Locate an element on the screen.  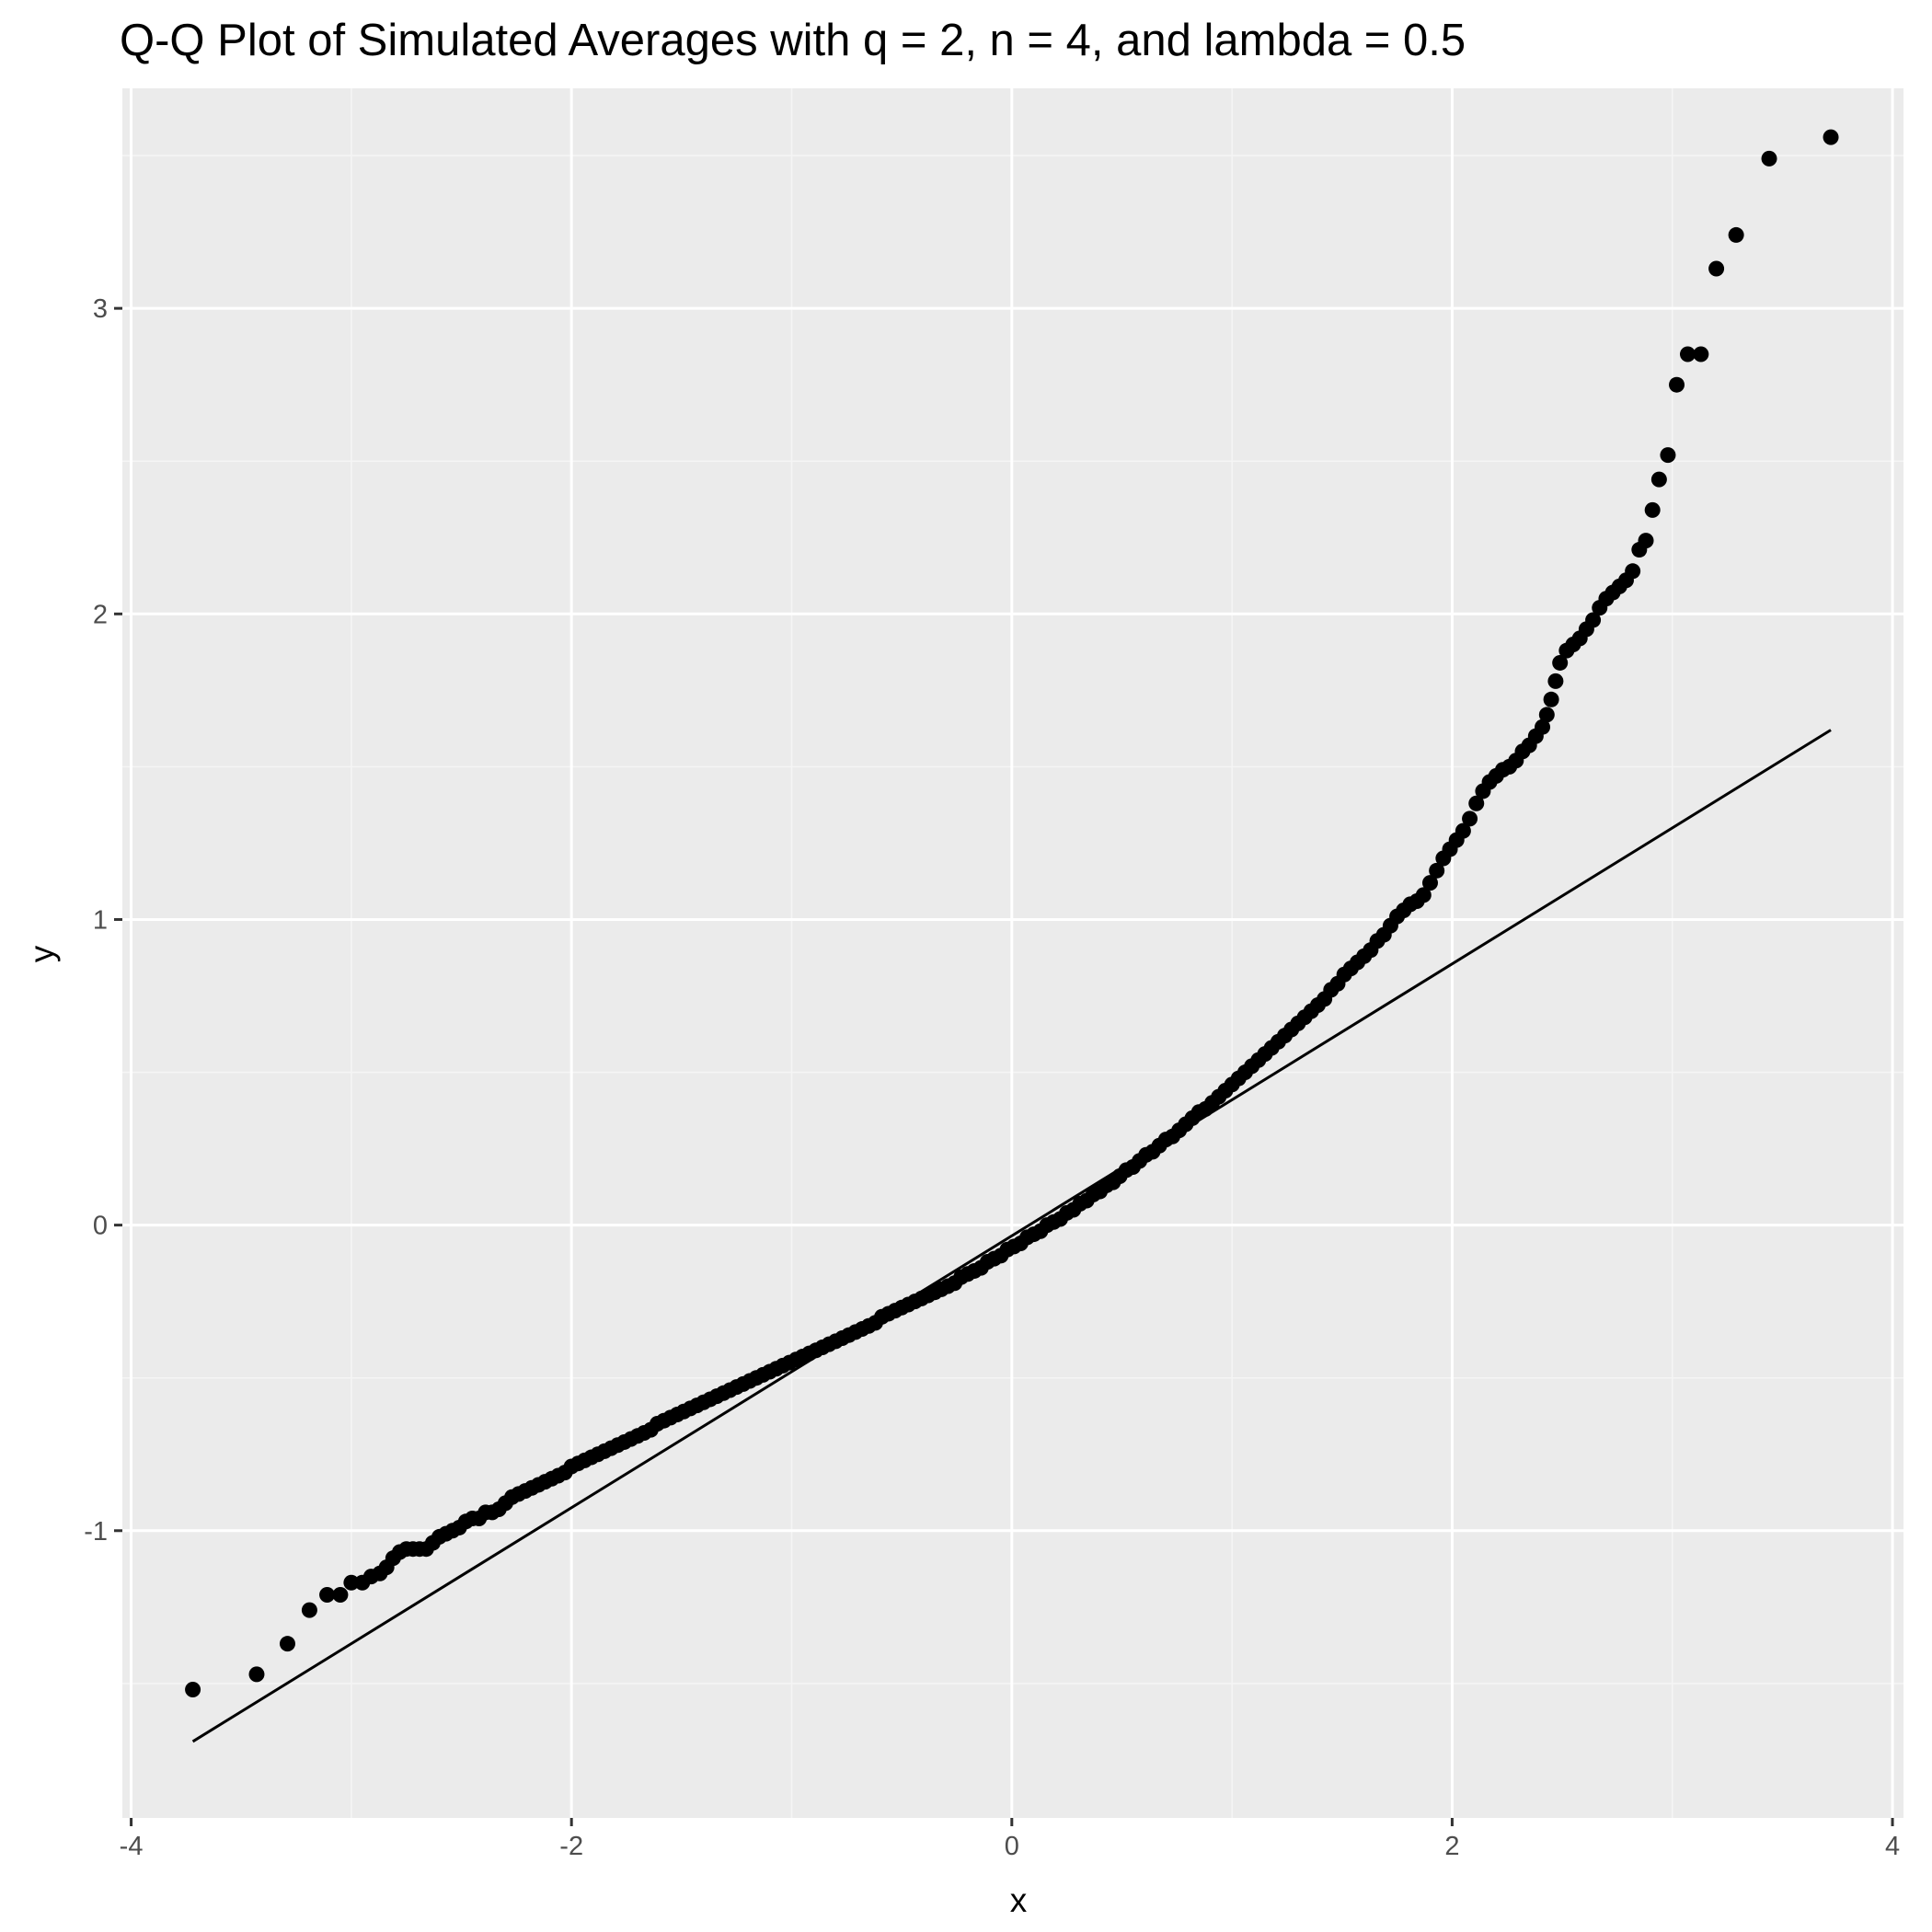
y-tick-label: 1 is located at coordinates (100, 920).